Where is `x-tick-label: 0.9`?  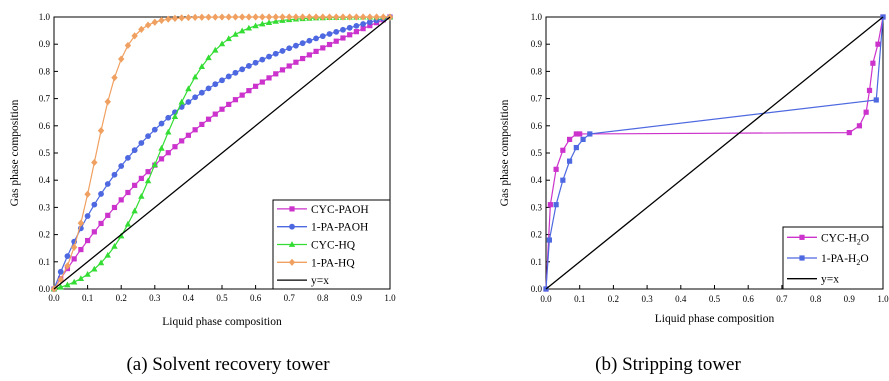
x-tick-label: 0.9 is located at coordinates (357, 298).